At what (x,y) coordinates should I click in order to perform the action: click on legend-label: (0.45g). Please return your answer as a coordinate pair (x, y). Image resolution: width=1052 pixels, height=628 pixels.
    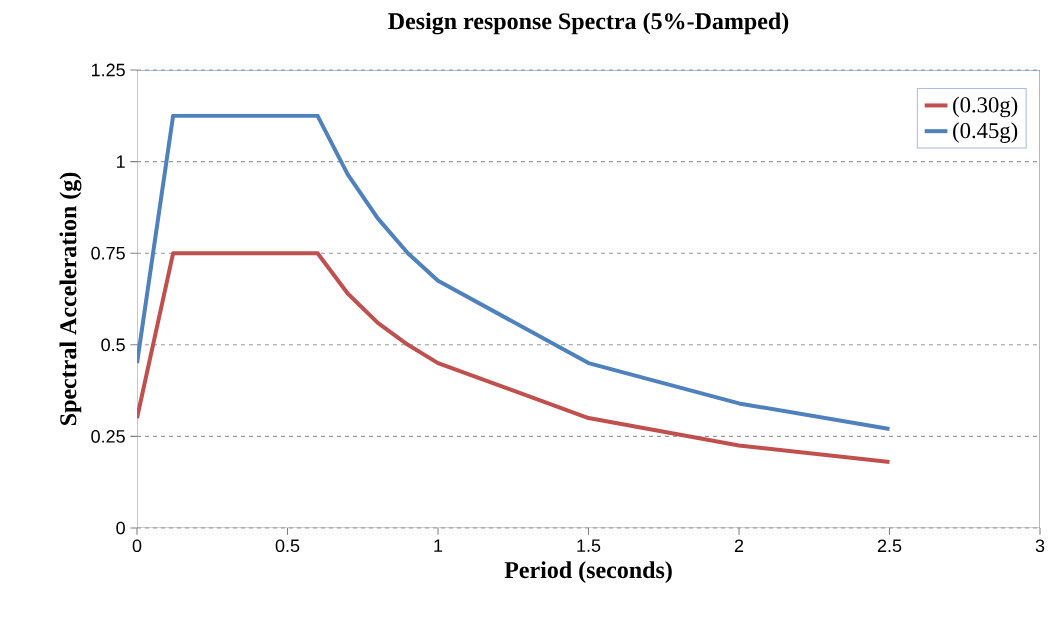
    Looking at the image, I should click on (985, 132).